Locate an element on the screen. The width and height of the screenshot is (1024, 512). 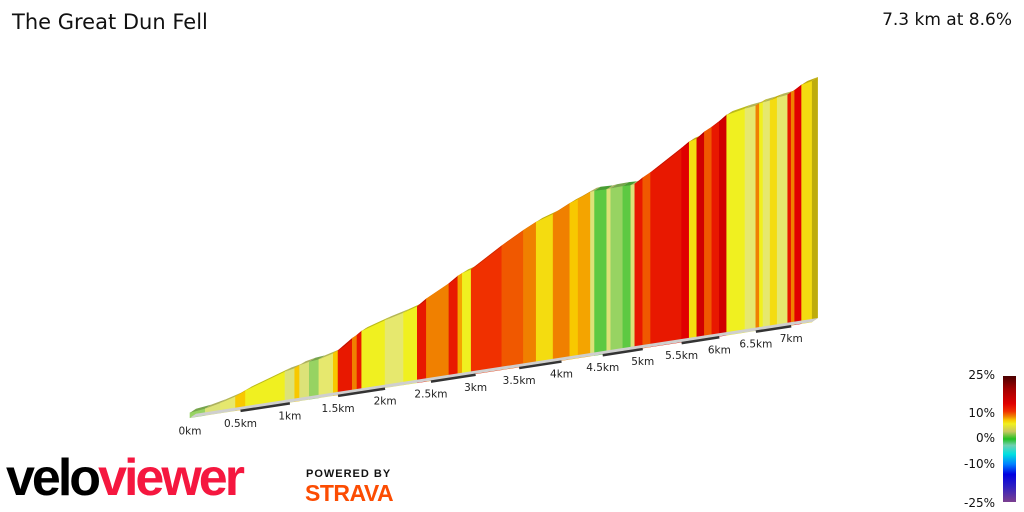
x-tick-label: 6.5km is located at coordinates (755, 345).